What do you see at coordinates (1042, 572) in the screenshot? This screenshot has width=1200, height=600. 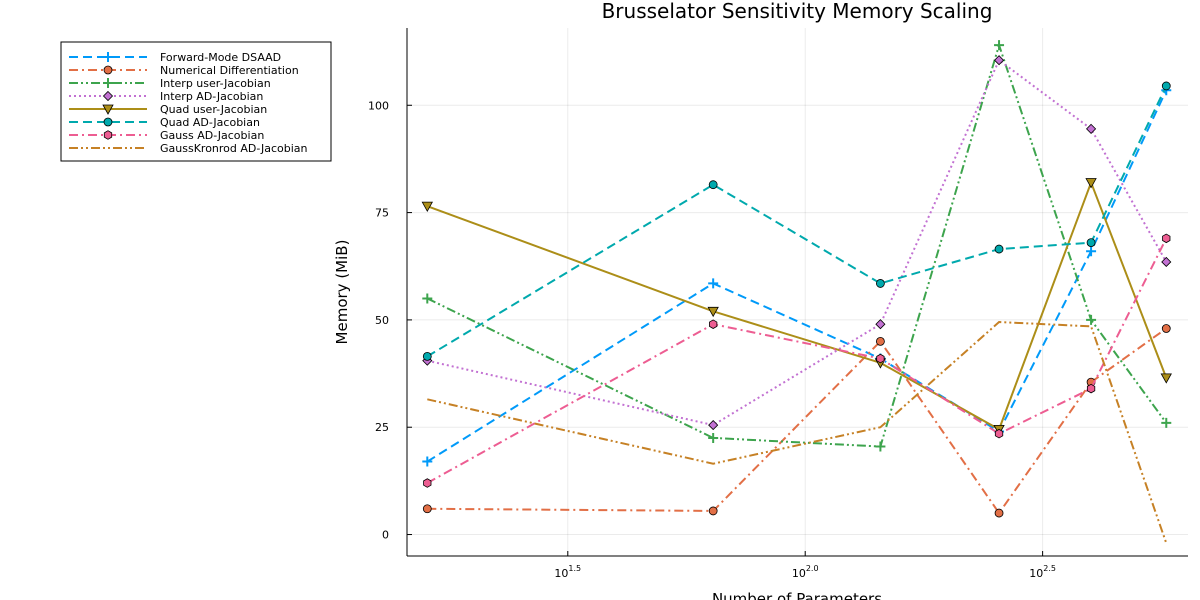 I see `x-tick-label: 102.5` at bounding box center [1042, 572].